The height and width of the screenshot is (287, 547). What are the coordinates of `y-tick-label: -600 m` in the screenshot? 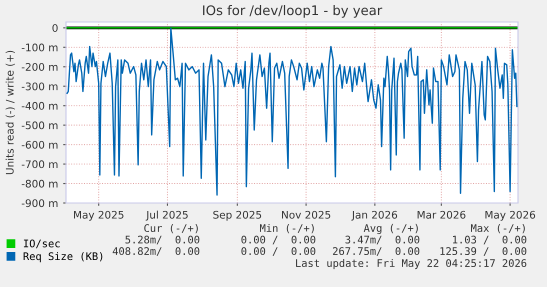 It's located at (40, 144).